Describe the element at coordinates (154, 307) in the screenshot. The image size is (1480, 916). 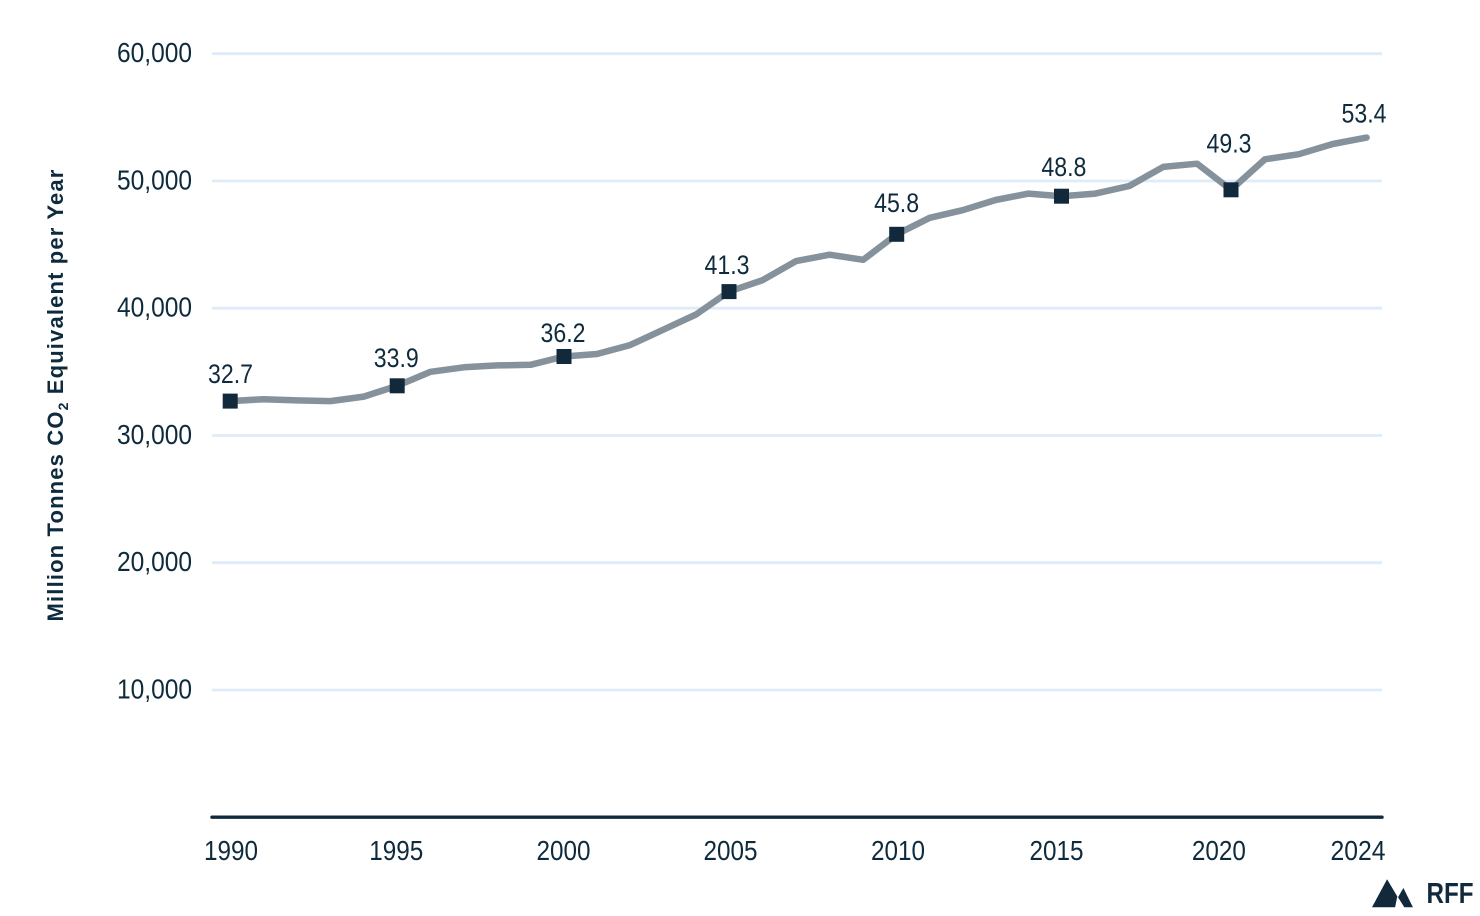
I see `svg-text: 40,000` at that location.